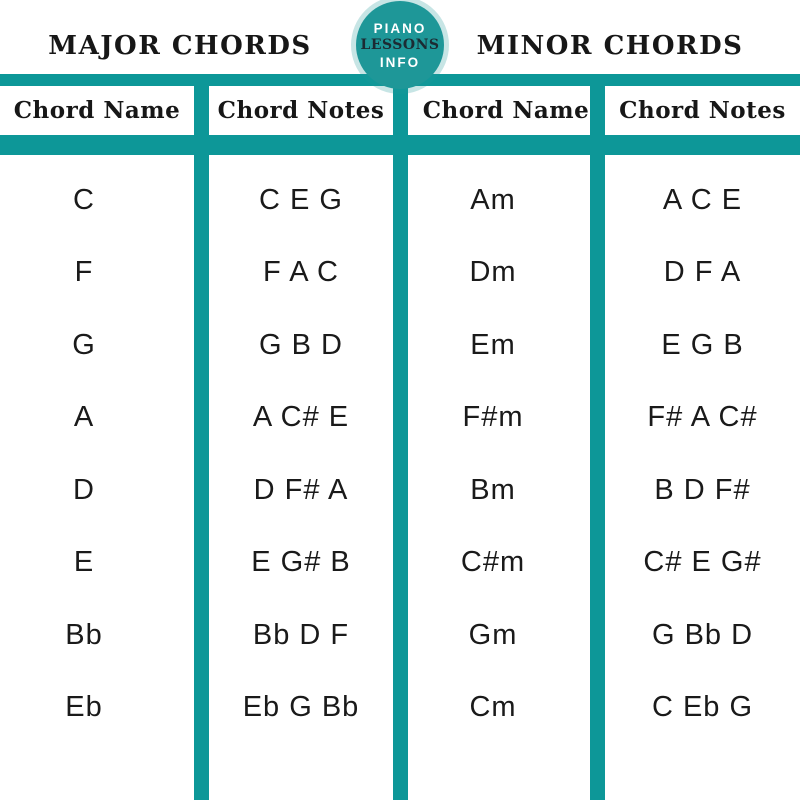 The image size is (800, 800). Describe the element at coordinates (702, 417) in the screenshot. I see `minor-chord-notes: F# A C#` at that location.